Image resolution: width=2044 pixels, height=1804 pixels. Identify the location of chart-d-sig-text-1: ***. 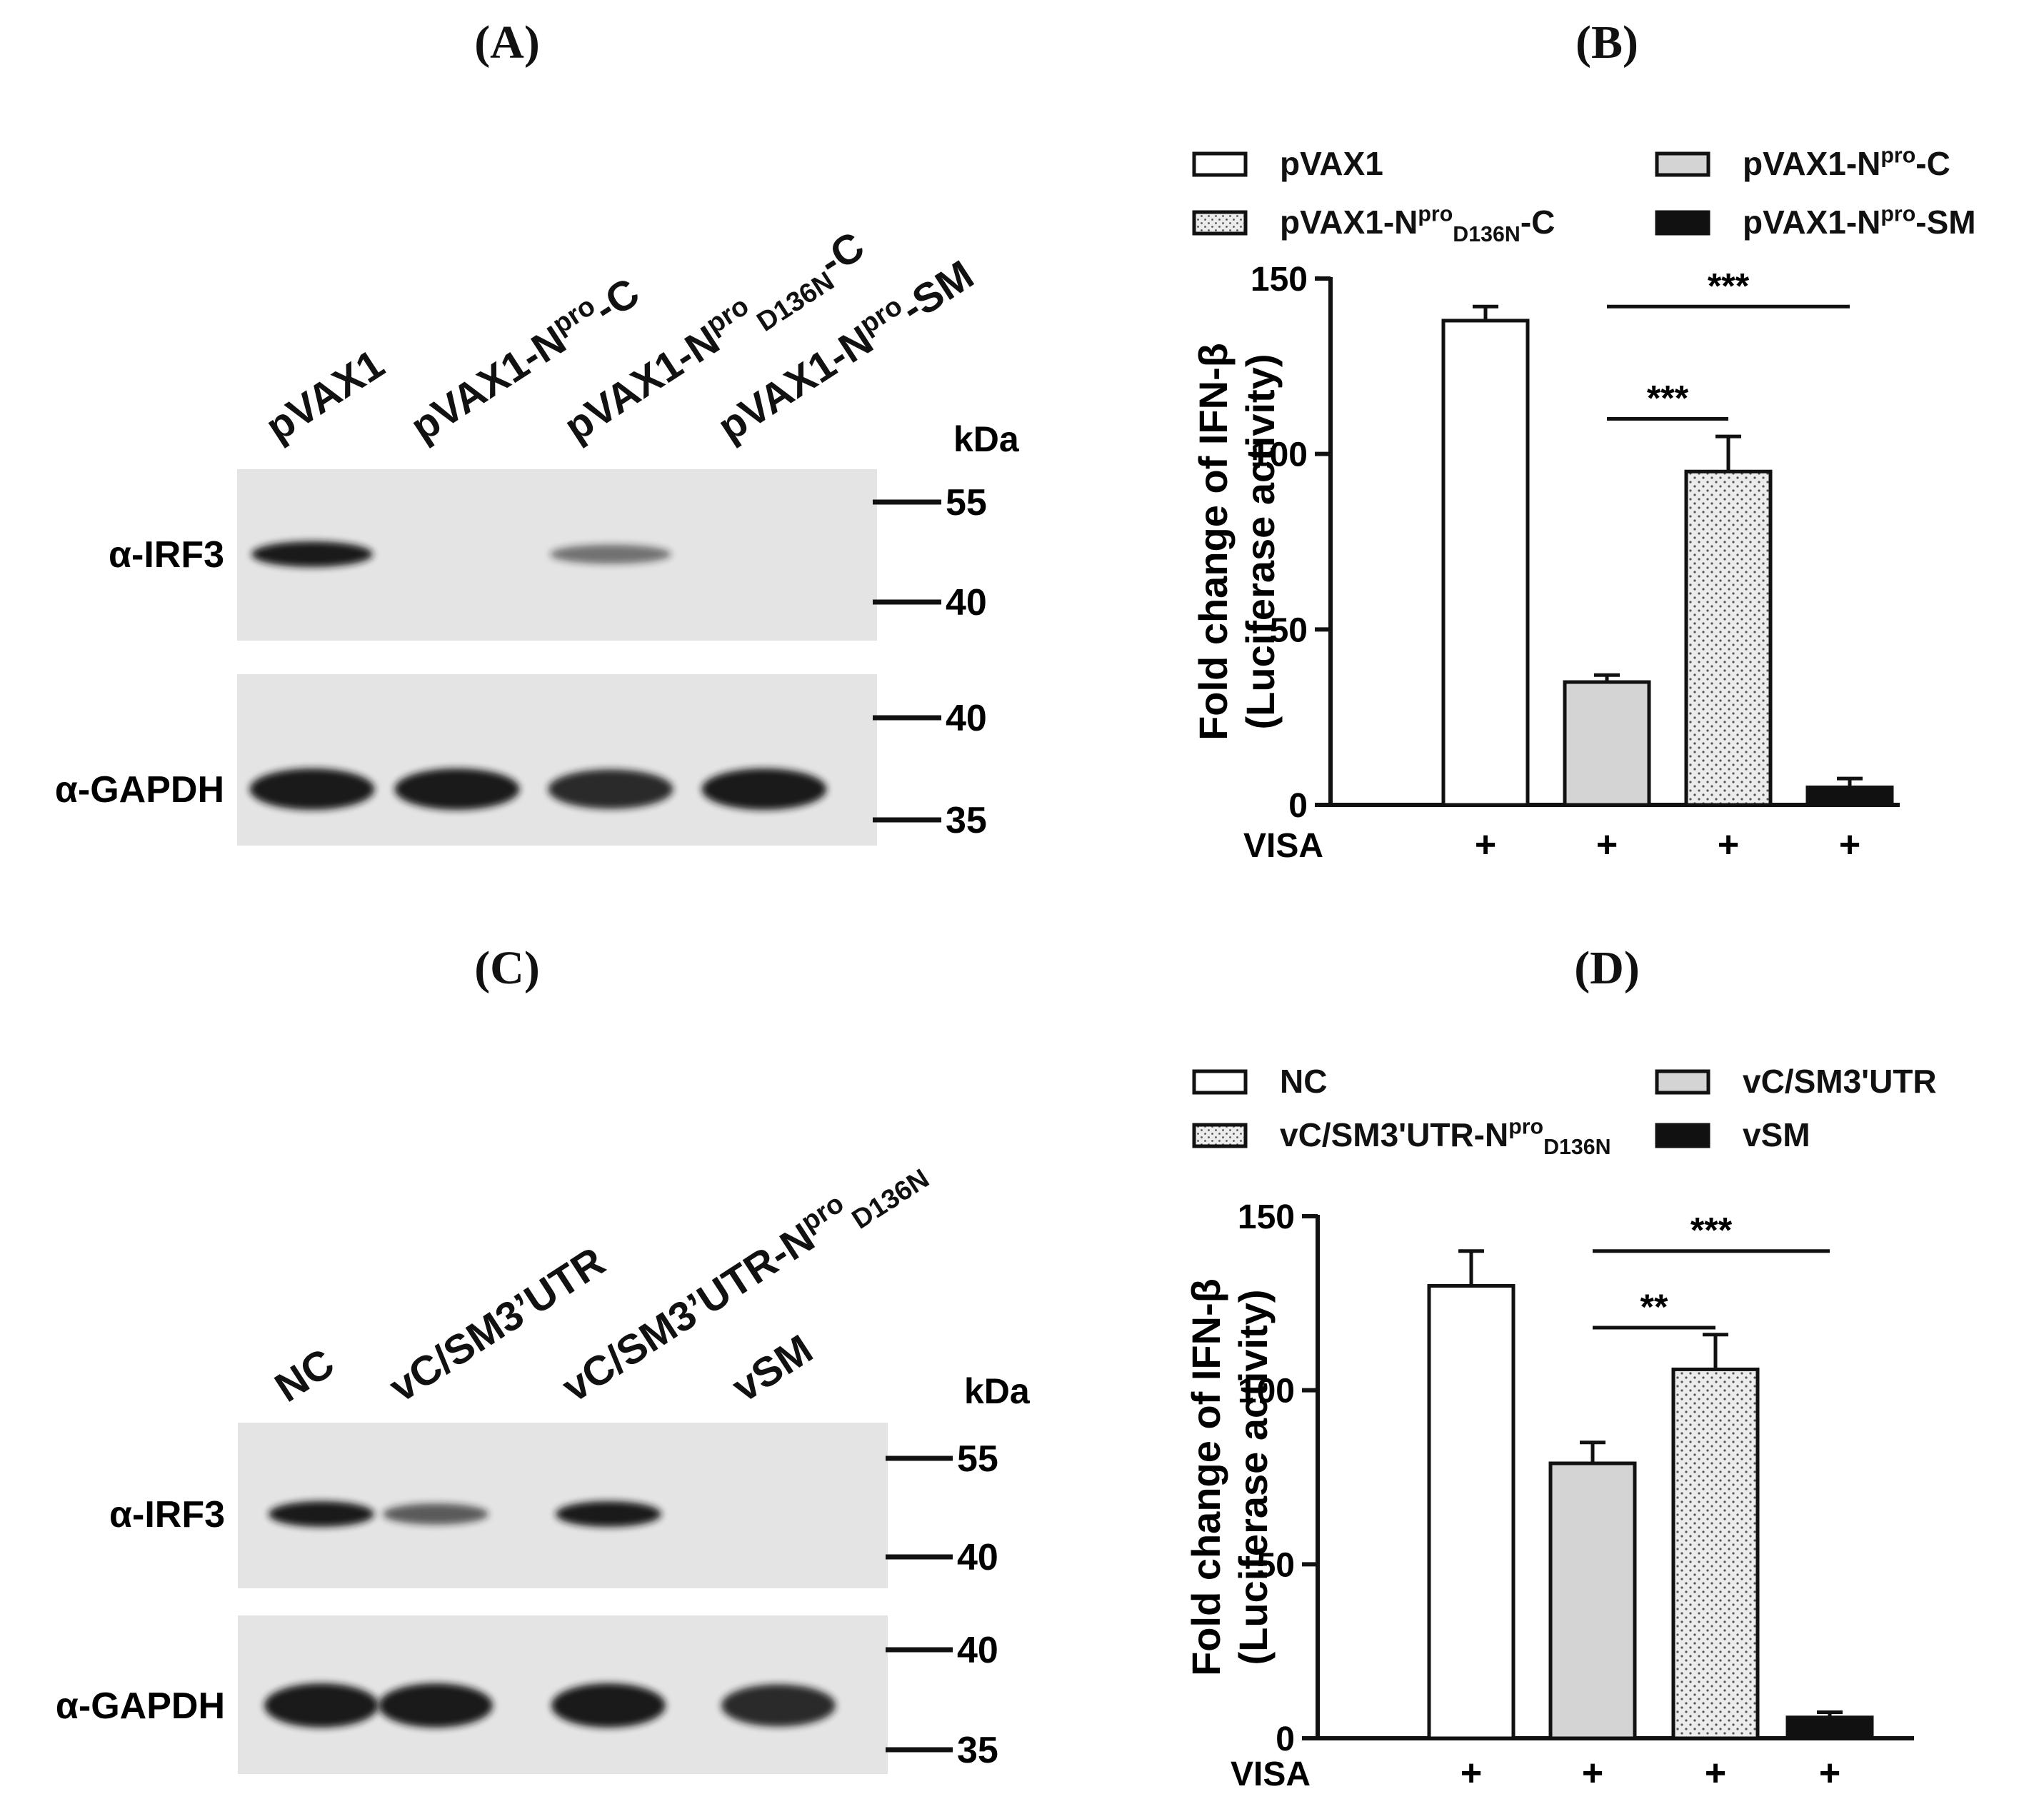
(1711, 1231).